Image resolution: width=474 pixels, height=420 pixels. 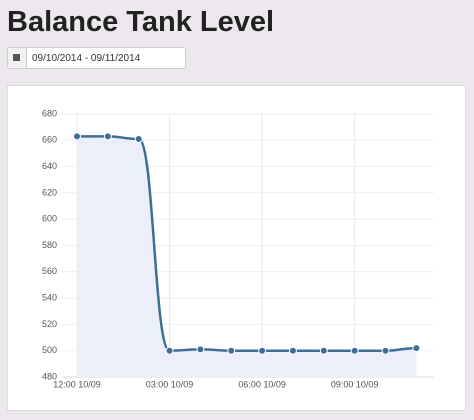 I want to click on y-tick-label: 680, so click(x=49, y=113).